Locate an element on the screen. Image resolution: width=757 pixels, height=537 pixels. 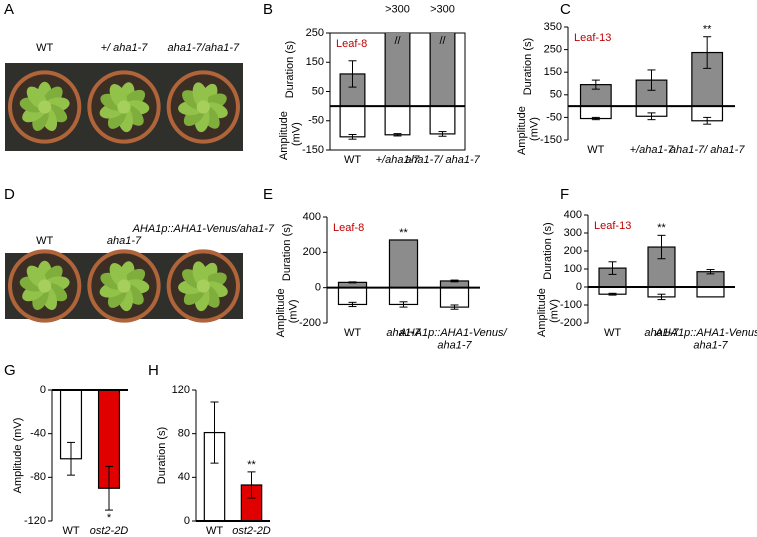
photo-label: AHA1p::AHA1-Venus/aha1-7 is located at coordinates (203, 229).